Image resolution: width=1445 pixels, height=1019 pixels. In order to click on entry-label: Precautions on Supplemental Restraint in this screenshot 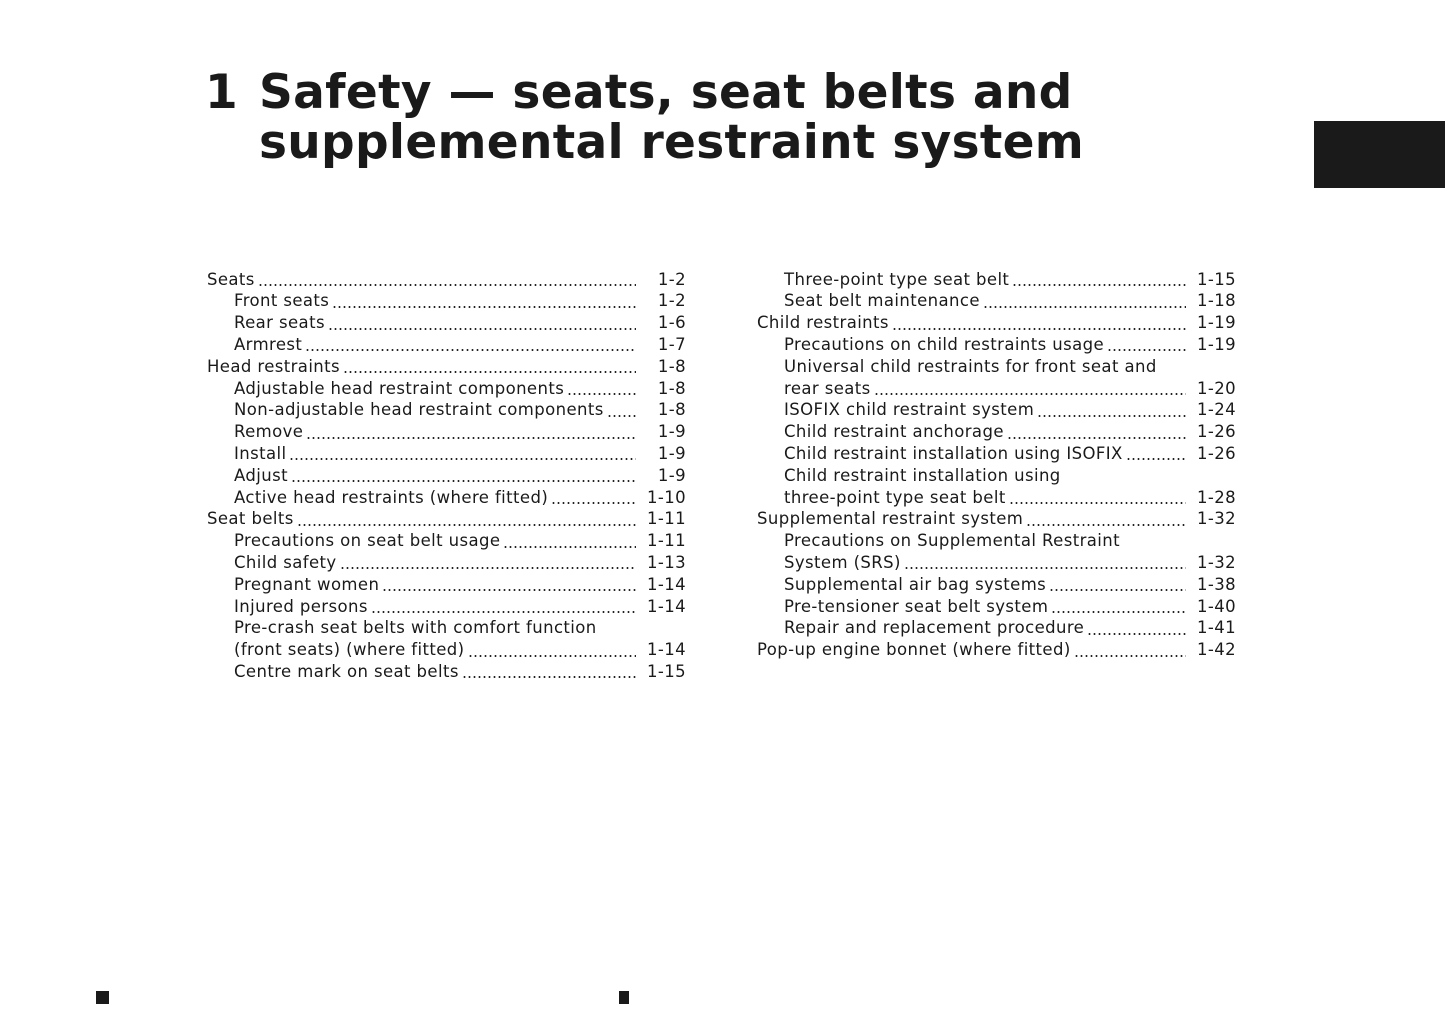, I will do `click(952, 541)`.